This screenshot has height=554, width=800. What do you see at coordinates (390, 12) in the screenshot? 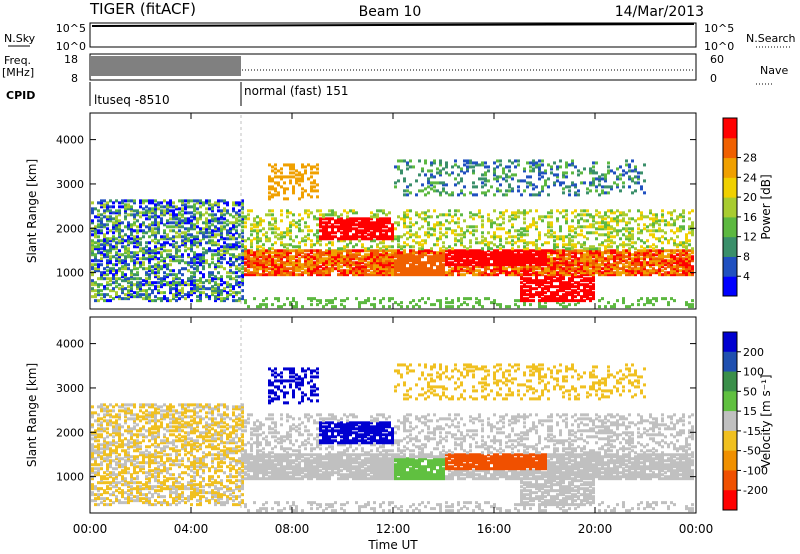
I see `beam-label: Beam 10` at bounding box center [390, 12].